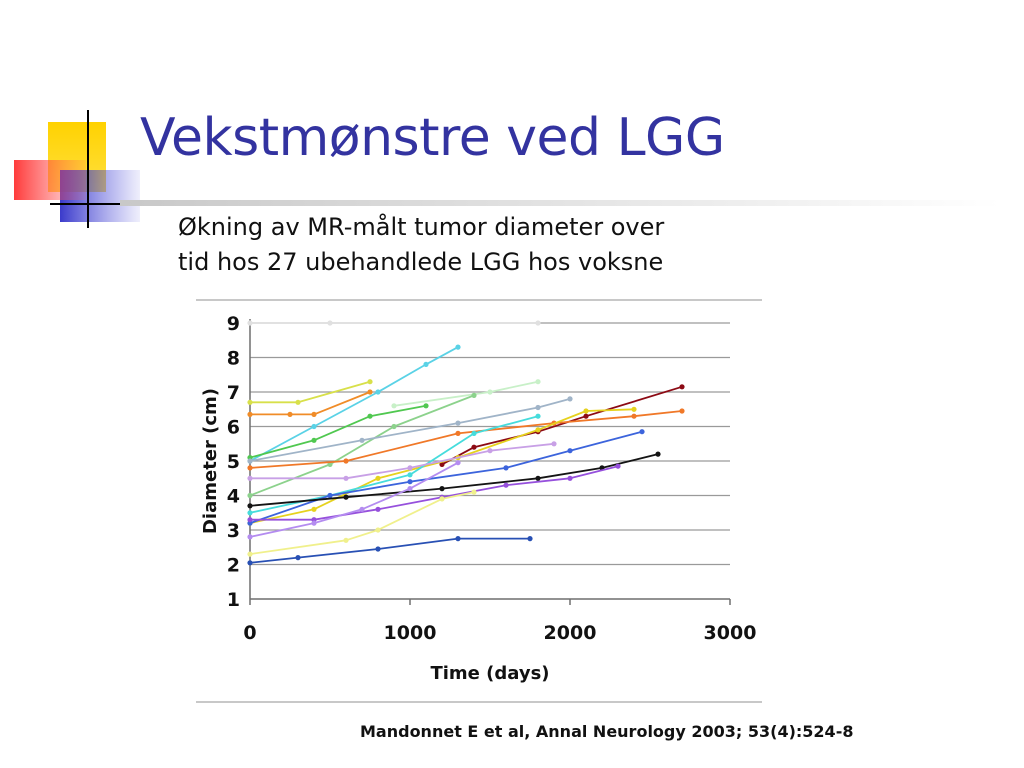 The height and width of the screenshot is (768, 1024). Describe the element at coordinates (233, 497) in the screenshot. I see `y-tick-label-4: 4` at that location.